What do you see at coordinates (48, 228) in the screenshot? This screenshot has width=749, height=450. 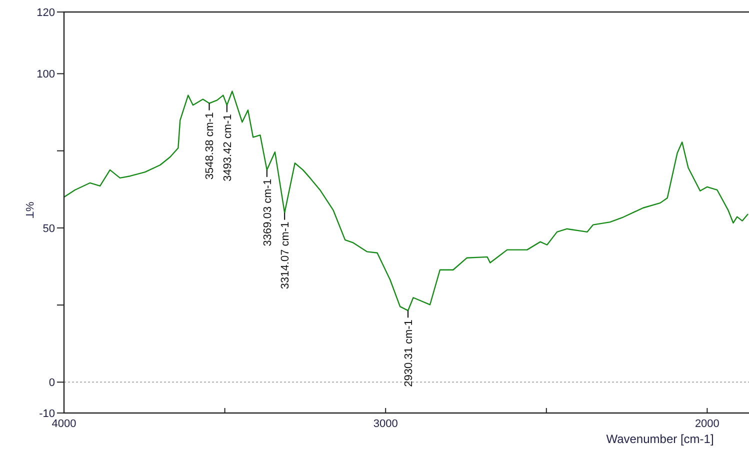 I see `y-tick-label: 50` at bounding box center [48, 228].